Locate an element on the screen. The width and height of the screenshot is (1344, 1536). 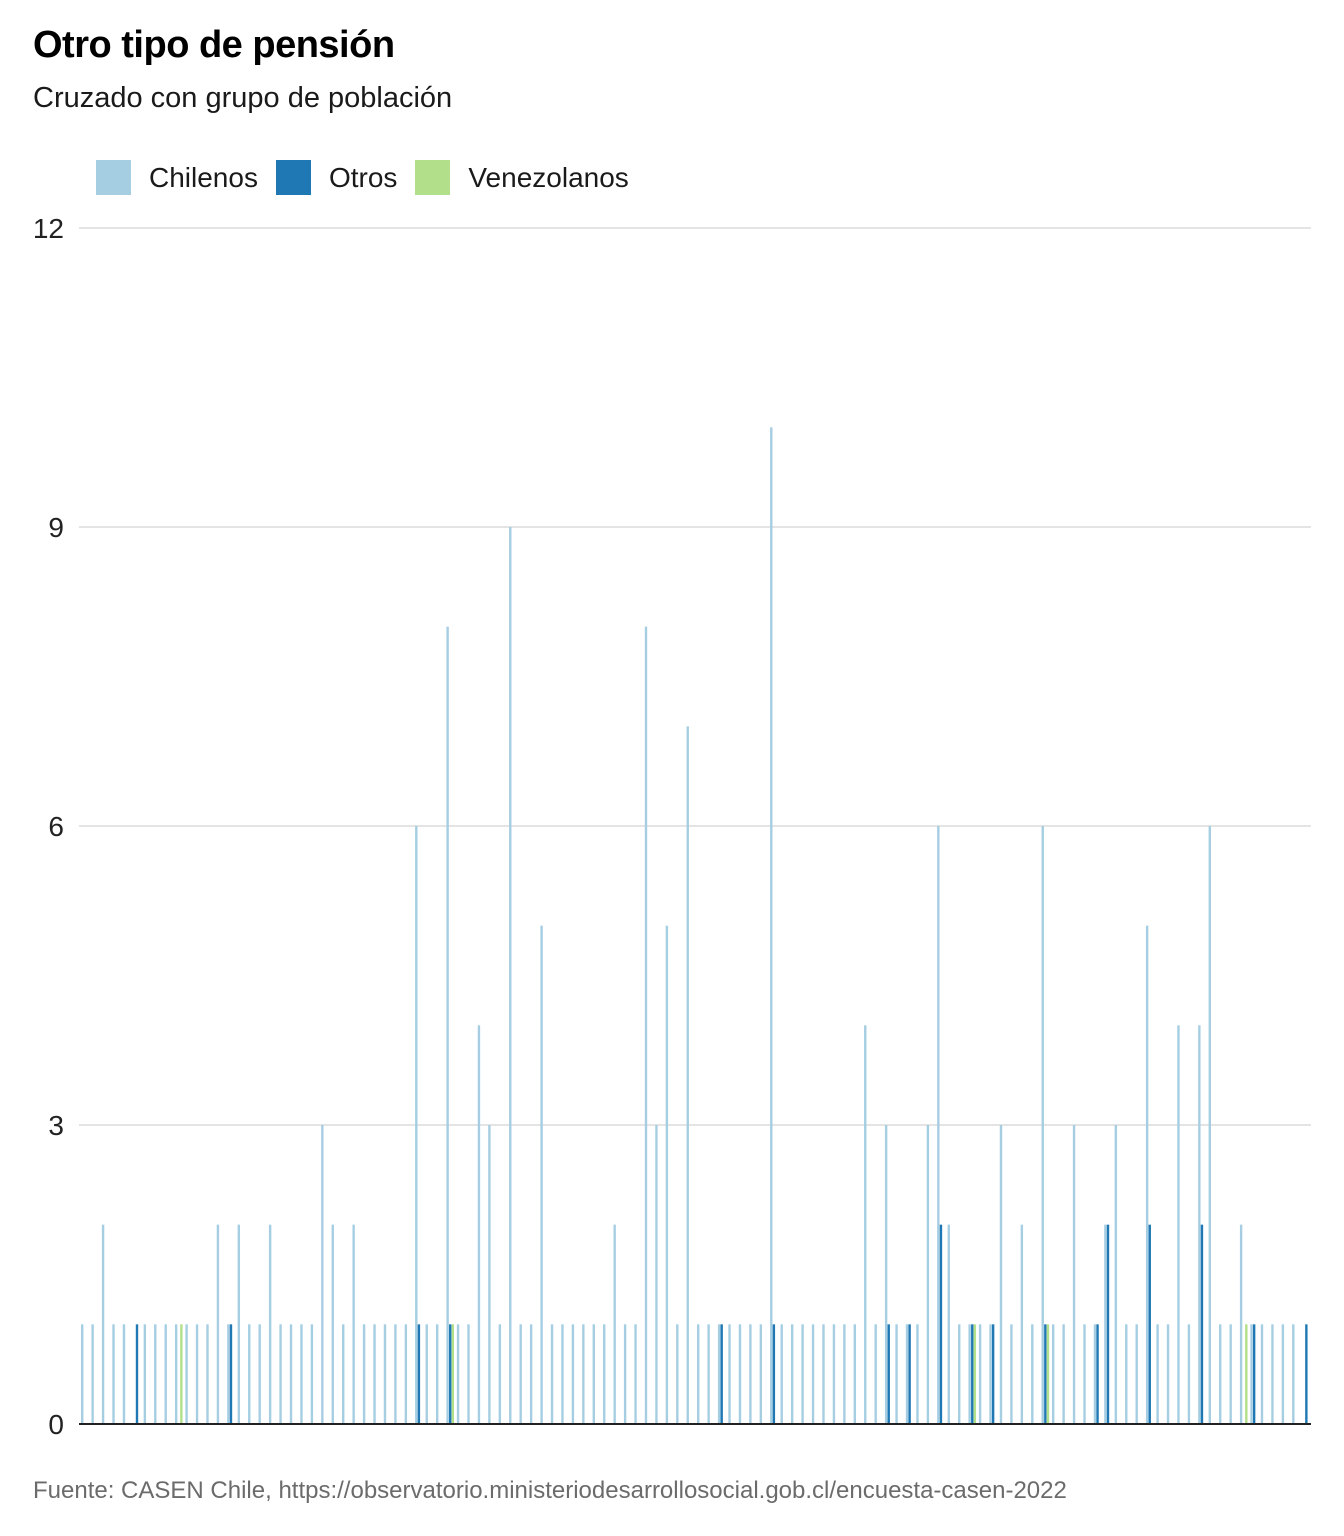
legend-swatch-chilenos is located at coordinates (113, 177).